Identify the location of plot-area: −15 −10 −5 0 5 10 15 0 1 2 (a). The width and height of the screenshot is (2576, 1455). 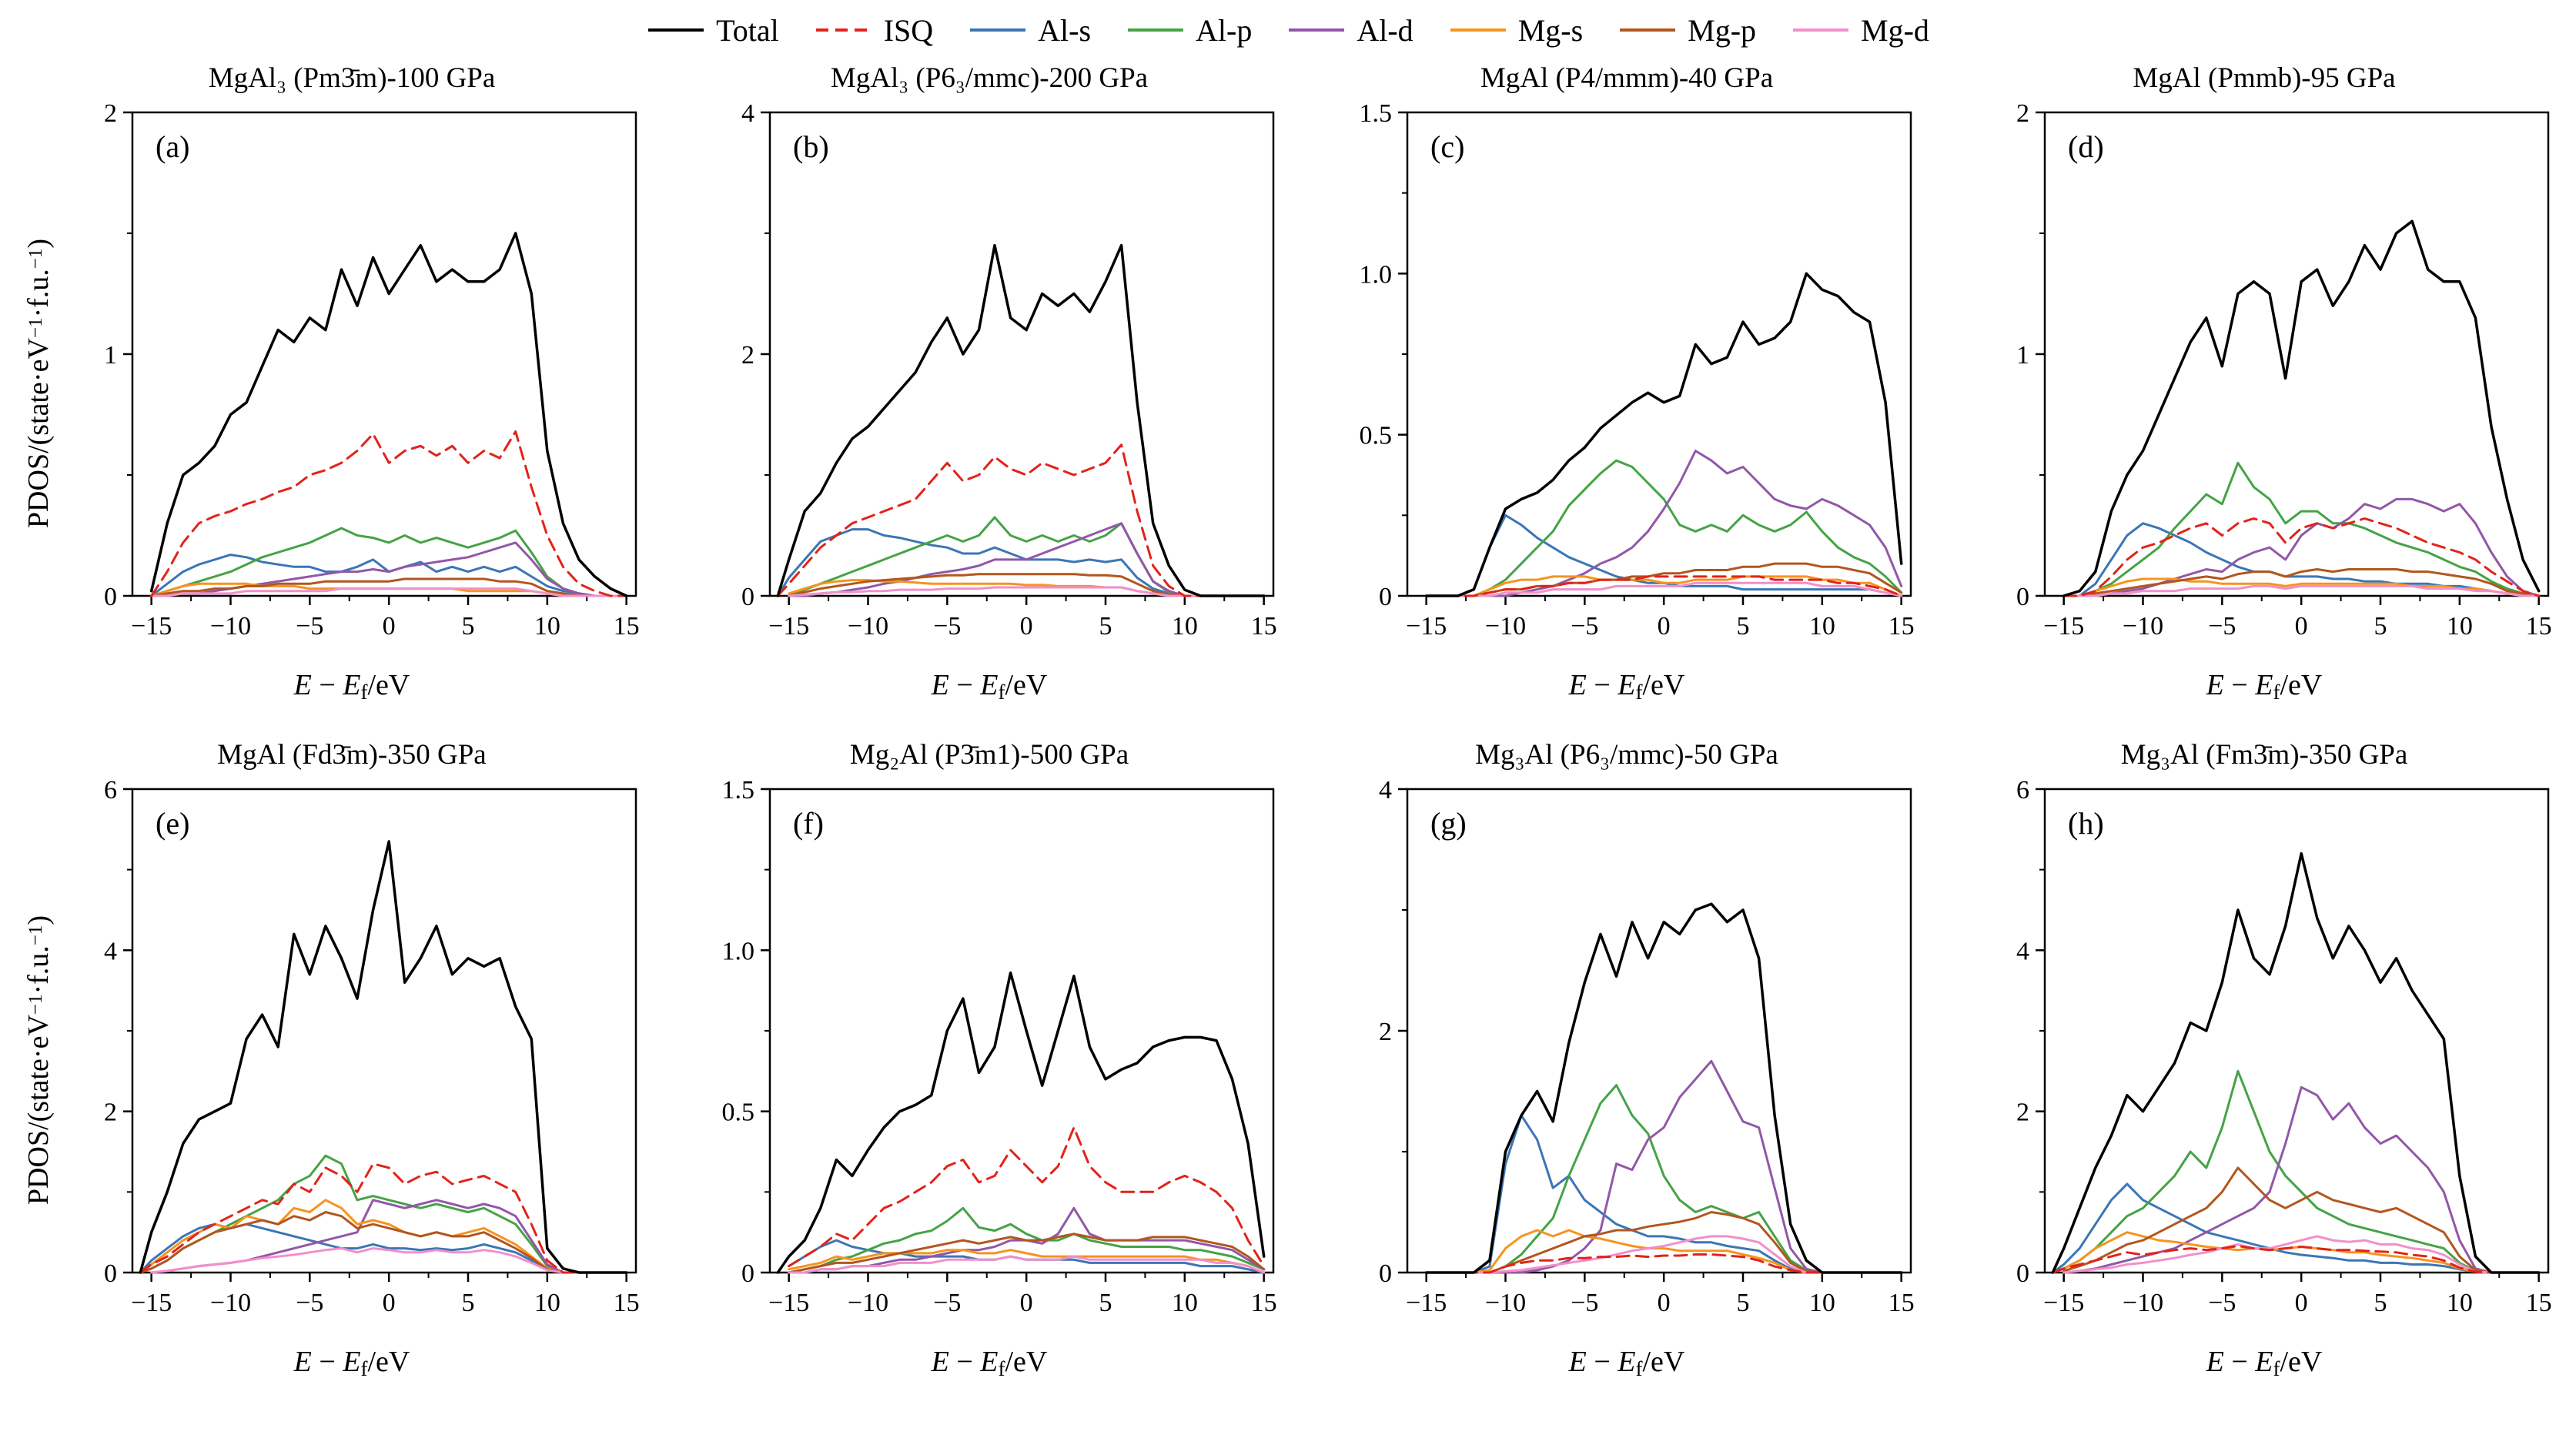
(352, 382).